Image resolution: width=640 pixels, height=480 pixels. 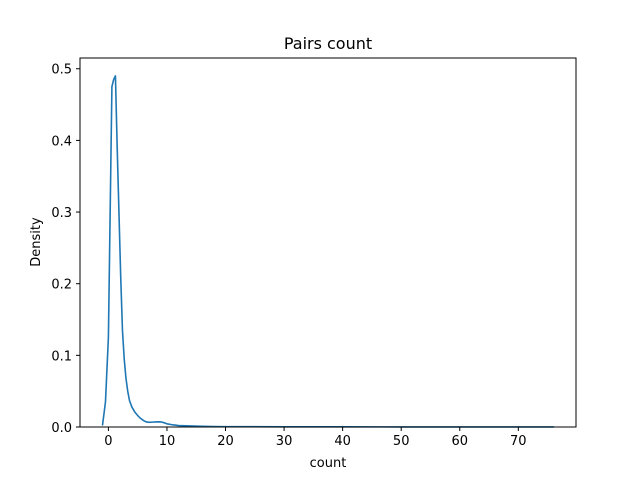 What do you see at coordinates (401, 441) in the screenshot?
I see `x-tick-label: 50` at bounding box center [401, 441].